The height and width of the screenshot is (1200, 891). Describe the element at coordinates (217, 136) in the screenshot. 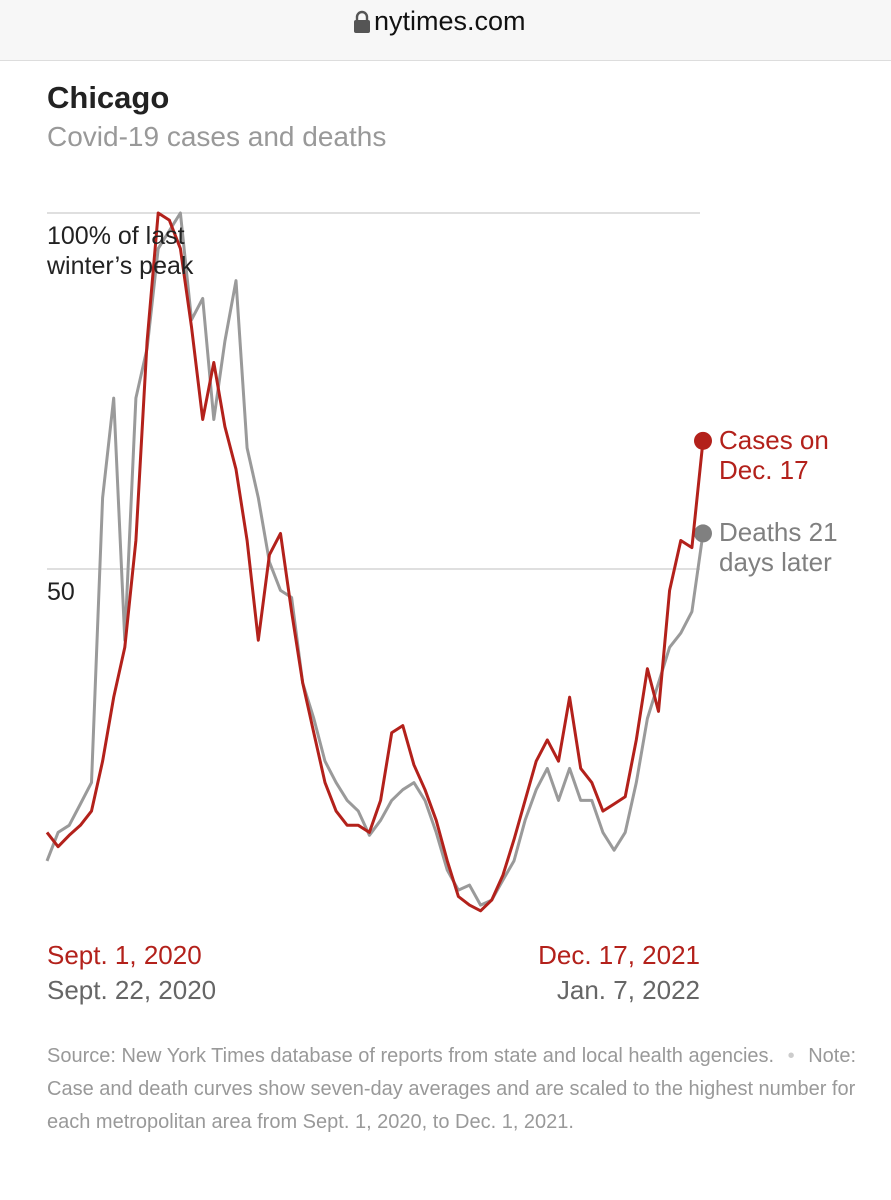

I see `chart-subtitle: Covid-19 cases and deaths` at that location.